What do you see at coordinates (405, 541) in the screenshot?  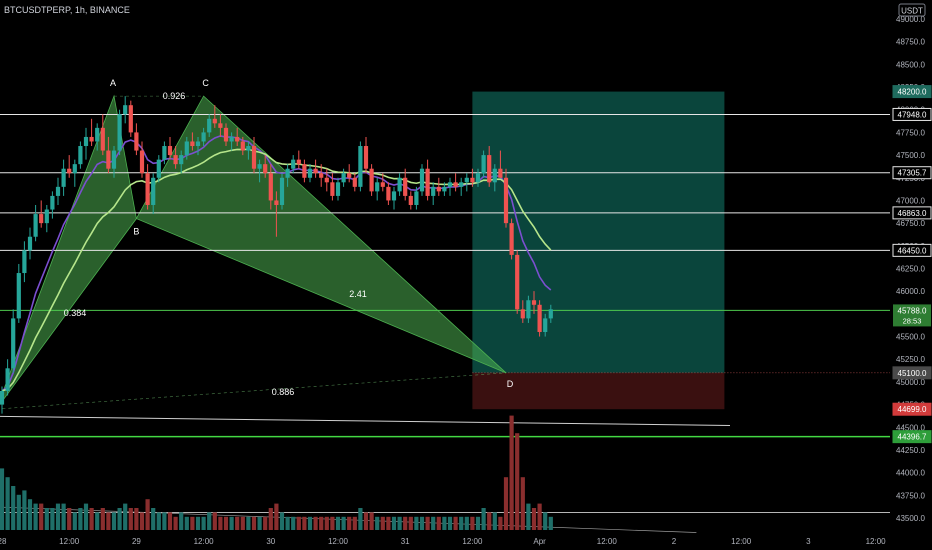 I see `x-tick-label: 31` at bounding box center [405, 541].